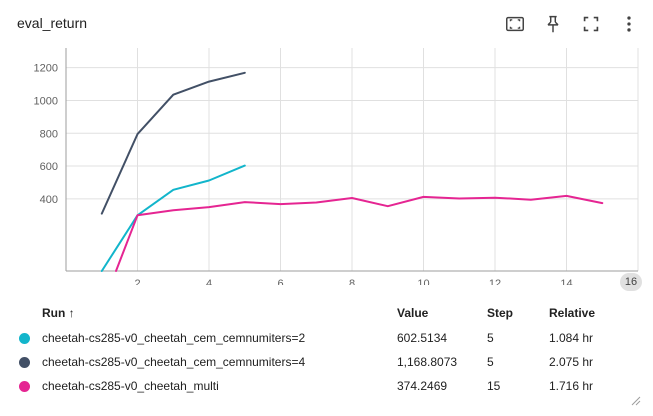 Image resolution: width=653 pixels, height=416 pixels. Describe the element at coordinates (49, 167) in the screenshot. I see `y-tick-label: 600` at that location.